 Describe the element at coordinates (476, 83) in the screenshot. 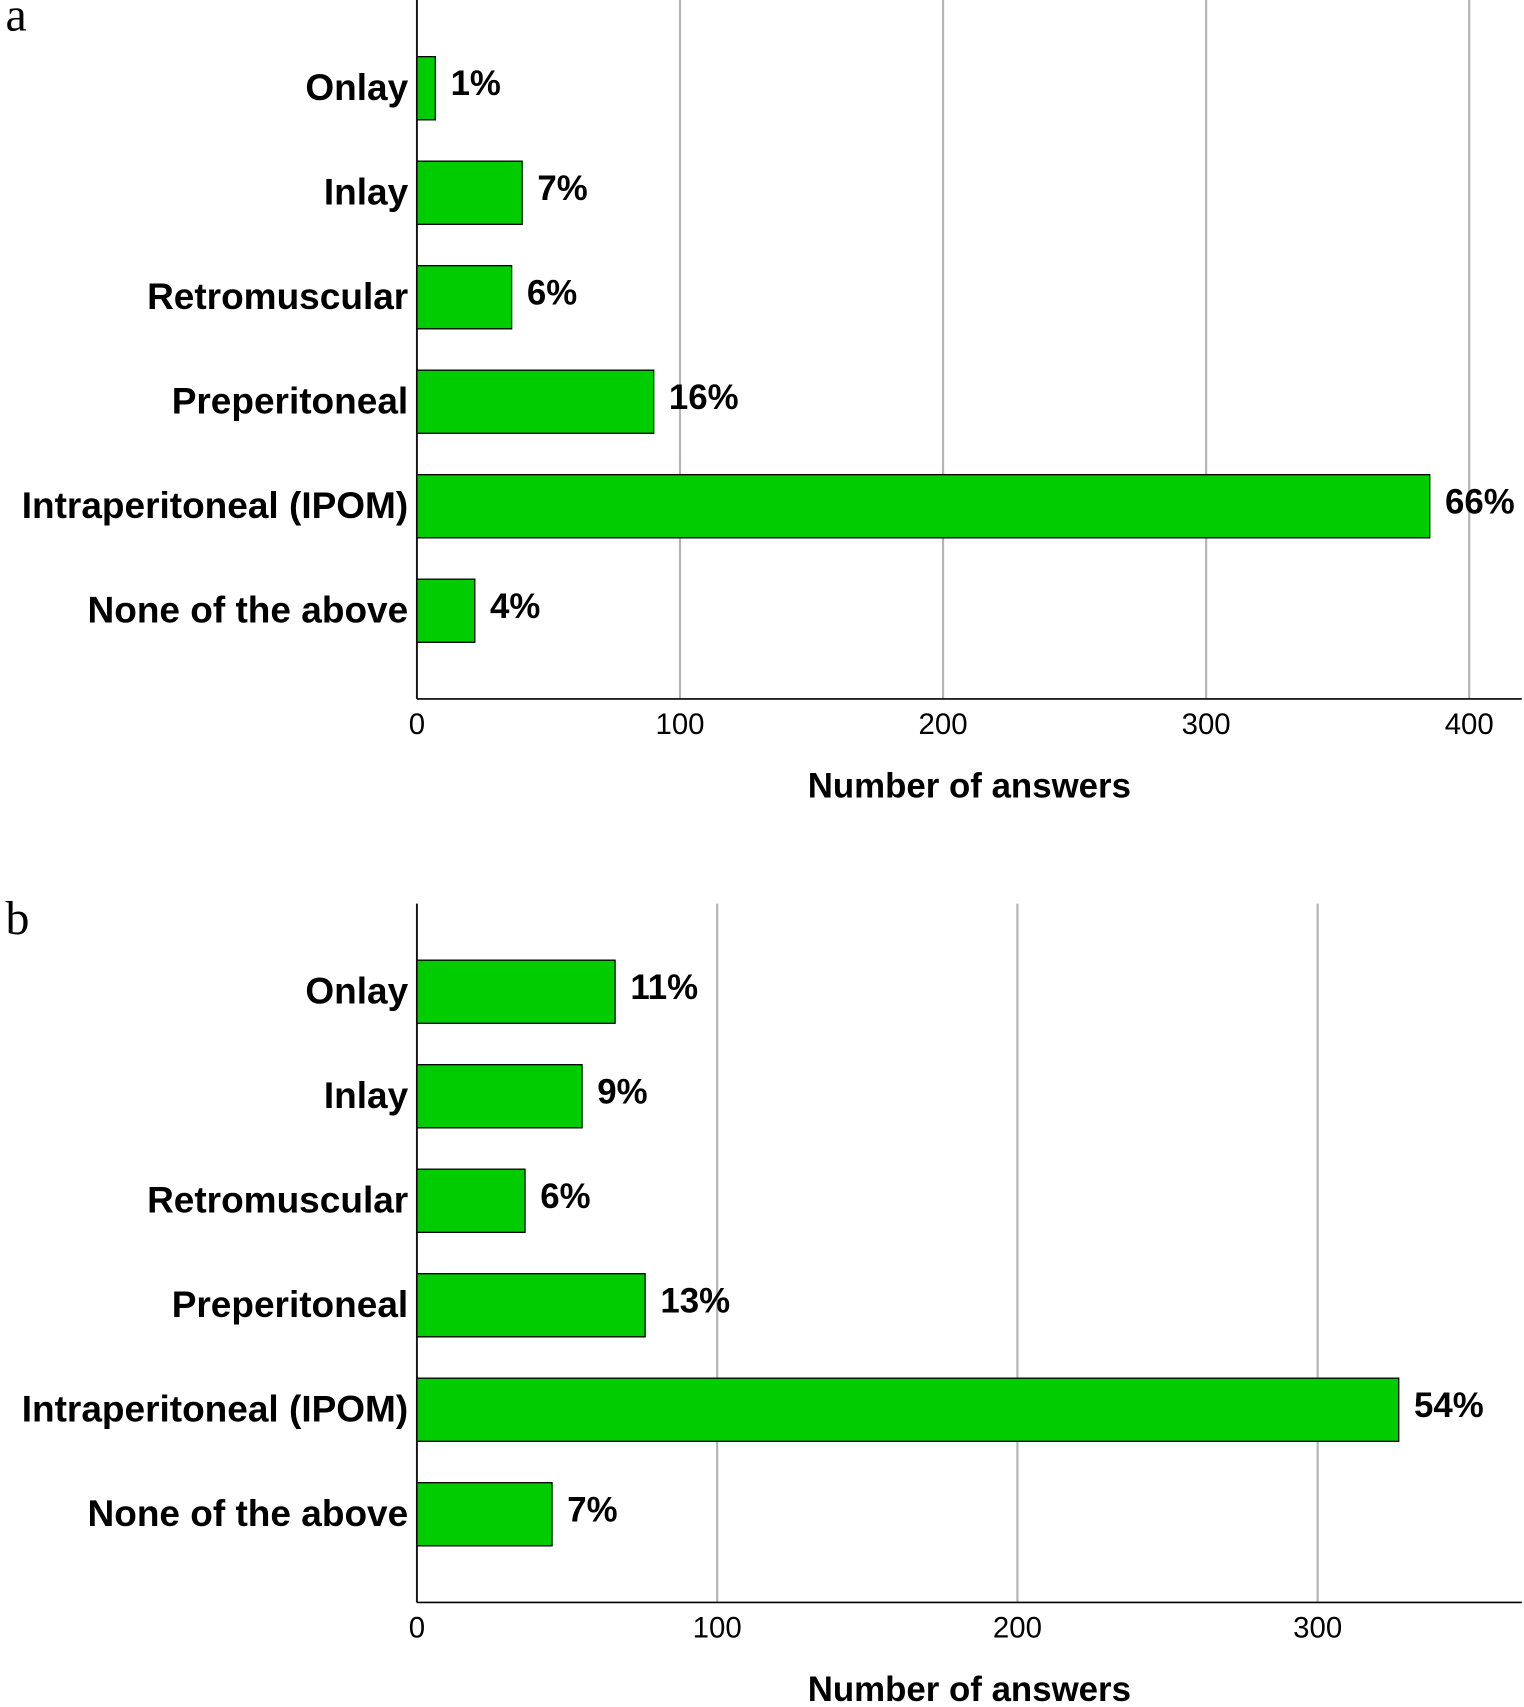

I see `value-label: 1%` at that location.